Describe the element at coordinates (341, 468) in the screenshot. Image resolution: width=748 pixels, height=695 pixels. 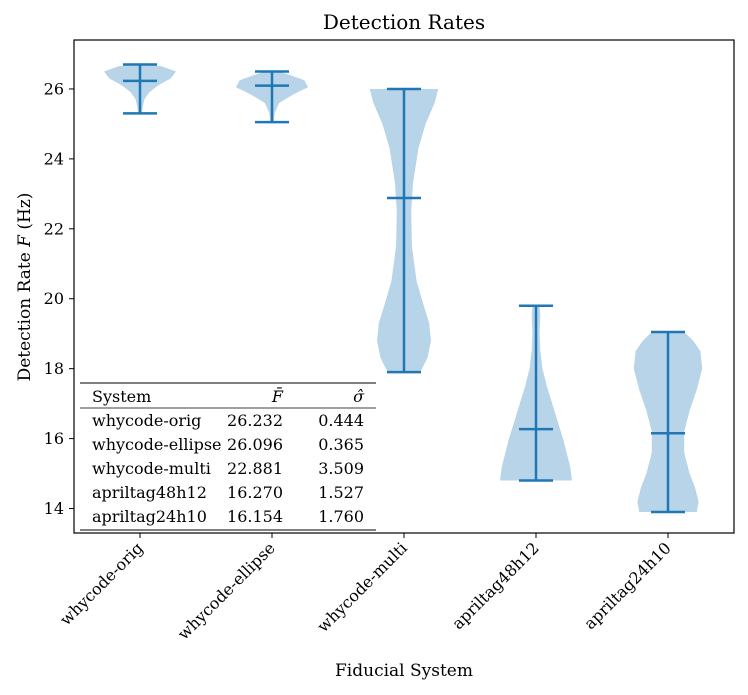
I see `table-cell-std: 3.509` at that location.